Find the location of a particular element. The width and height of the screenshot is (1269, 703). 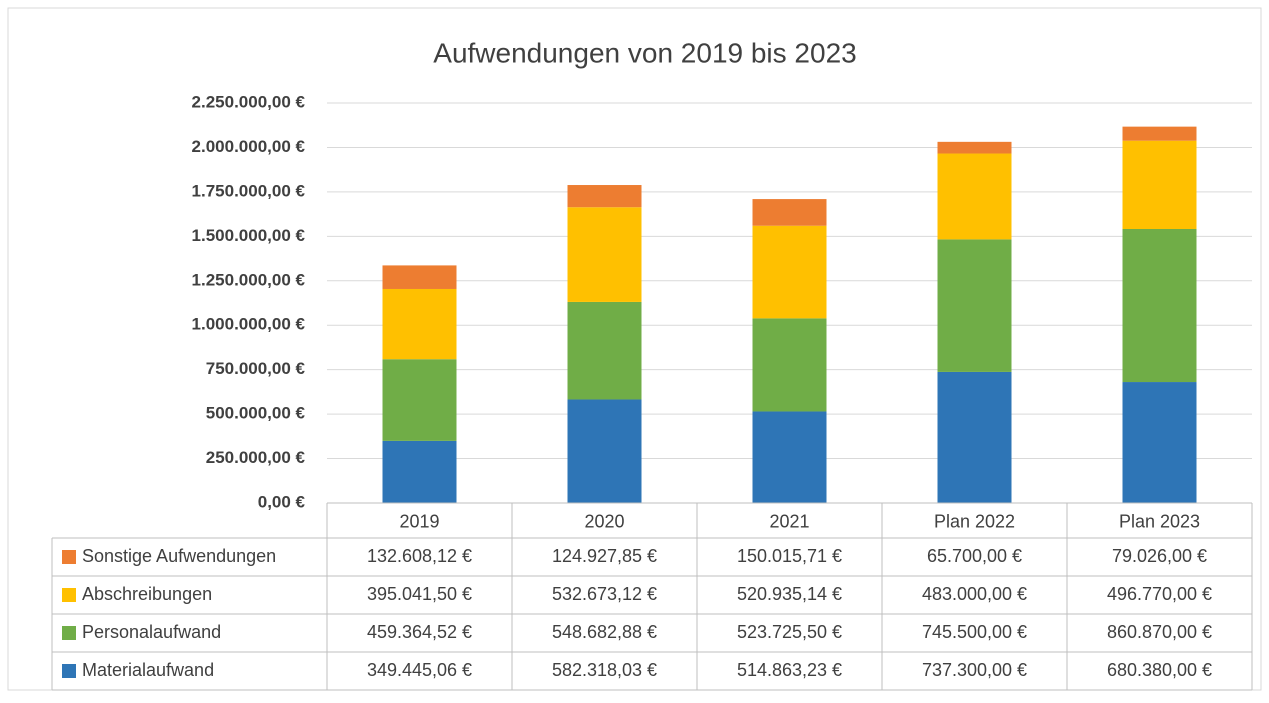

table-value: 79.026,00 € is located at coordinates (1159, 556).